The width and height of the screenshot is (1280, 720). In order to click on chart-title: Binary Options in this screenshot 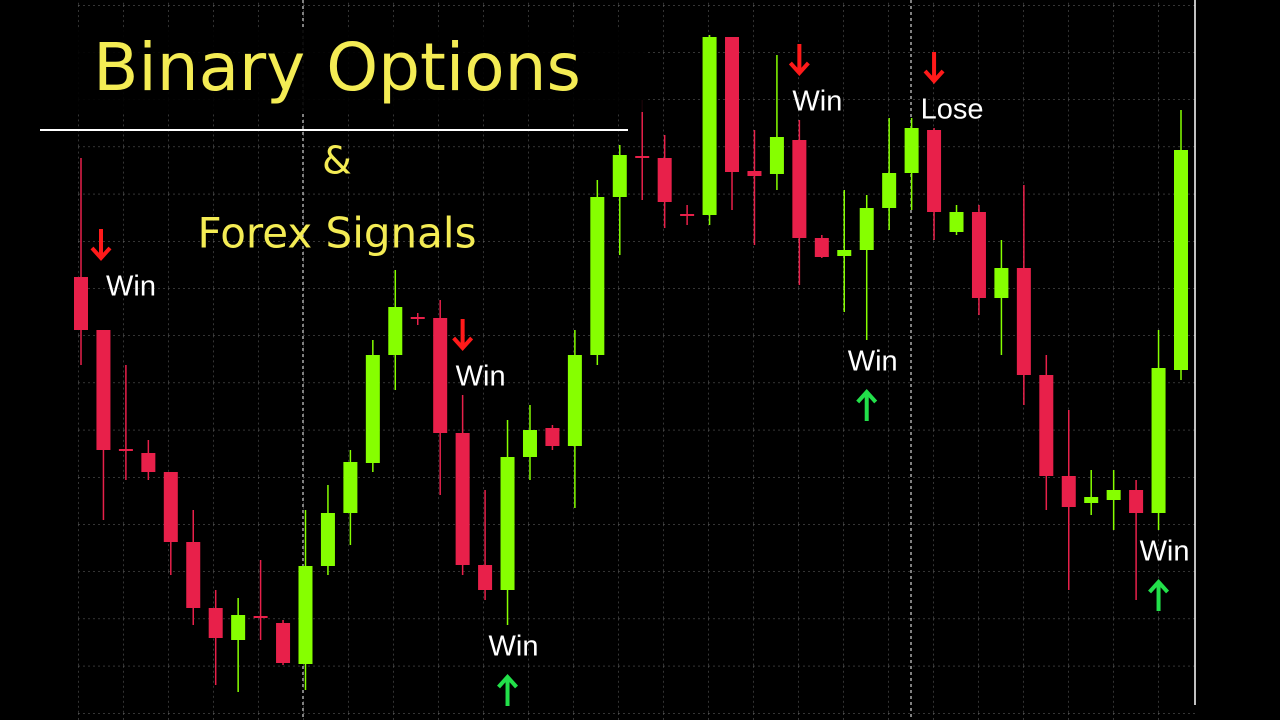, I will do `click(337, 67)`.